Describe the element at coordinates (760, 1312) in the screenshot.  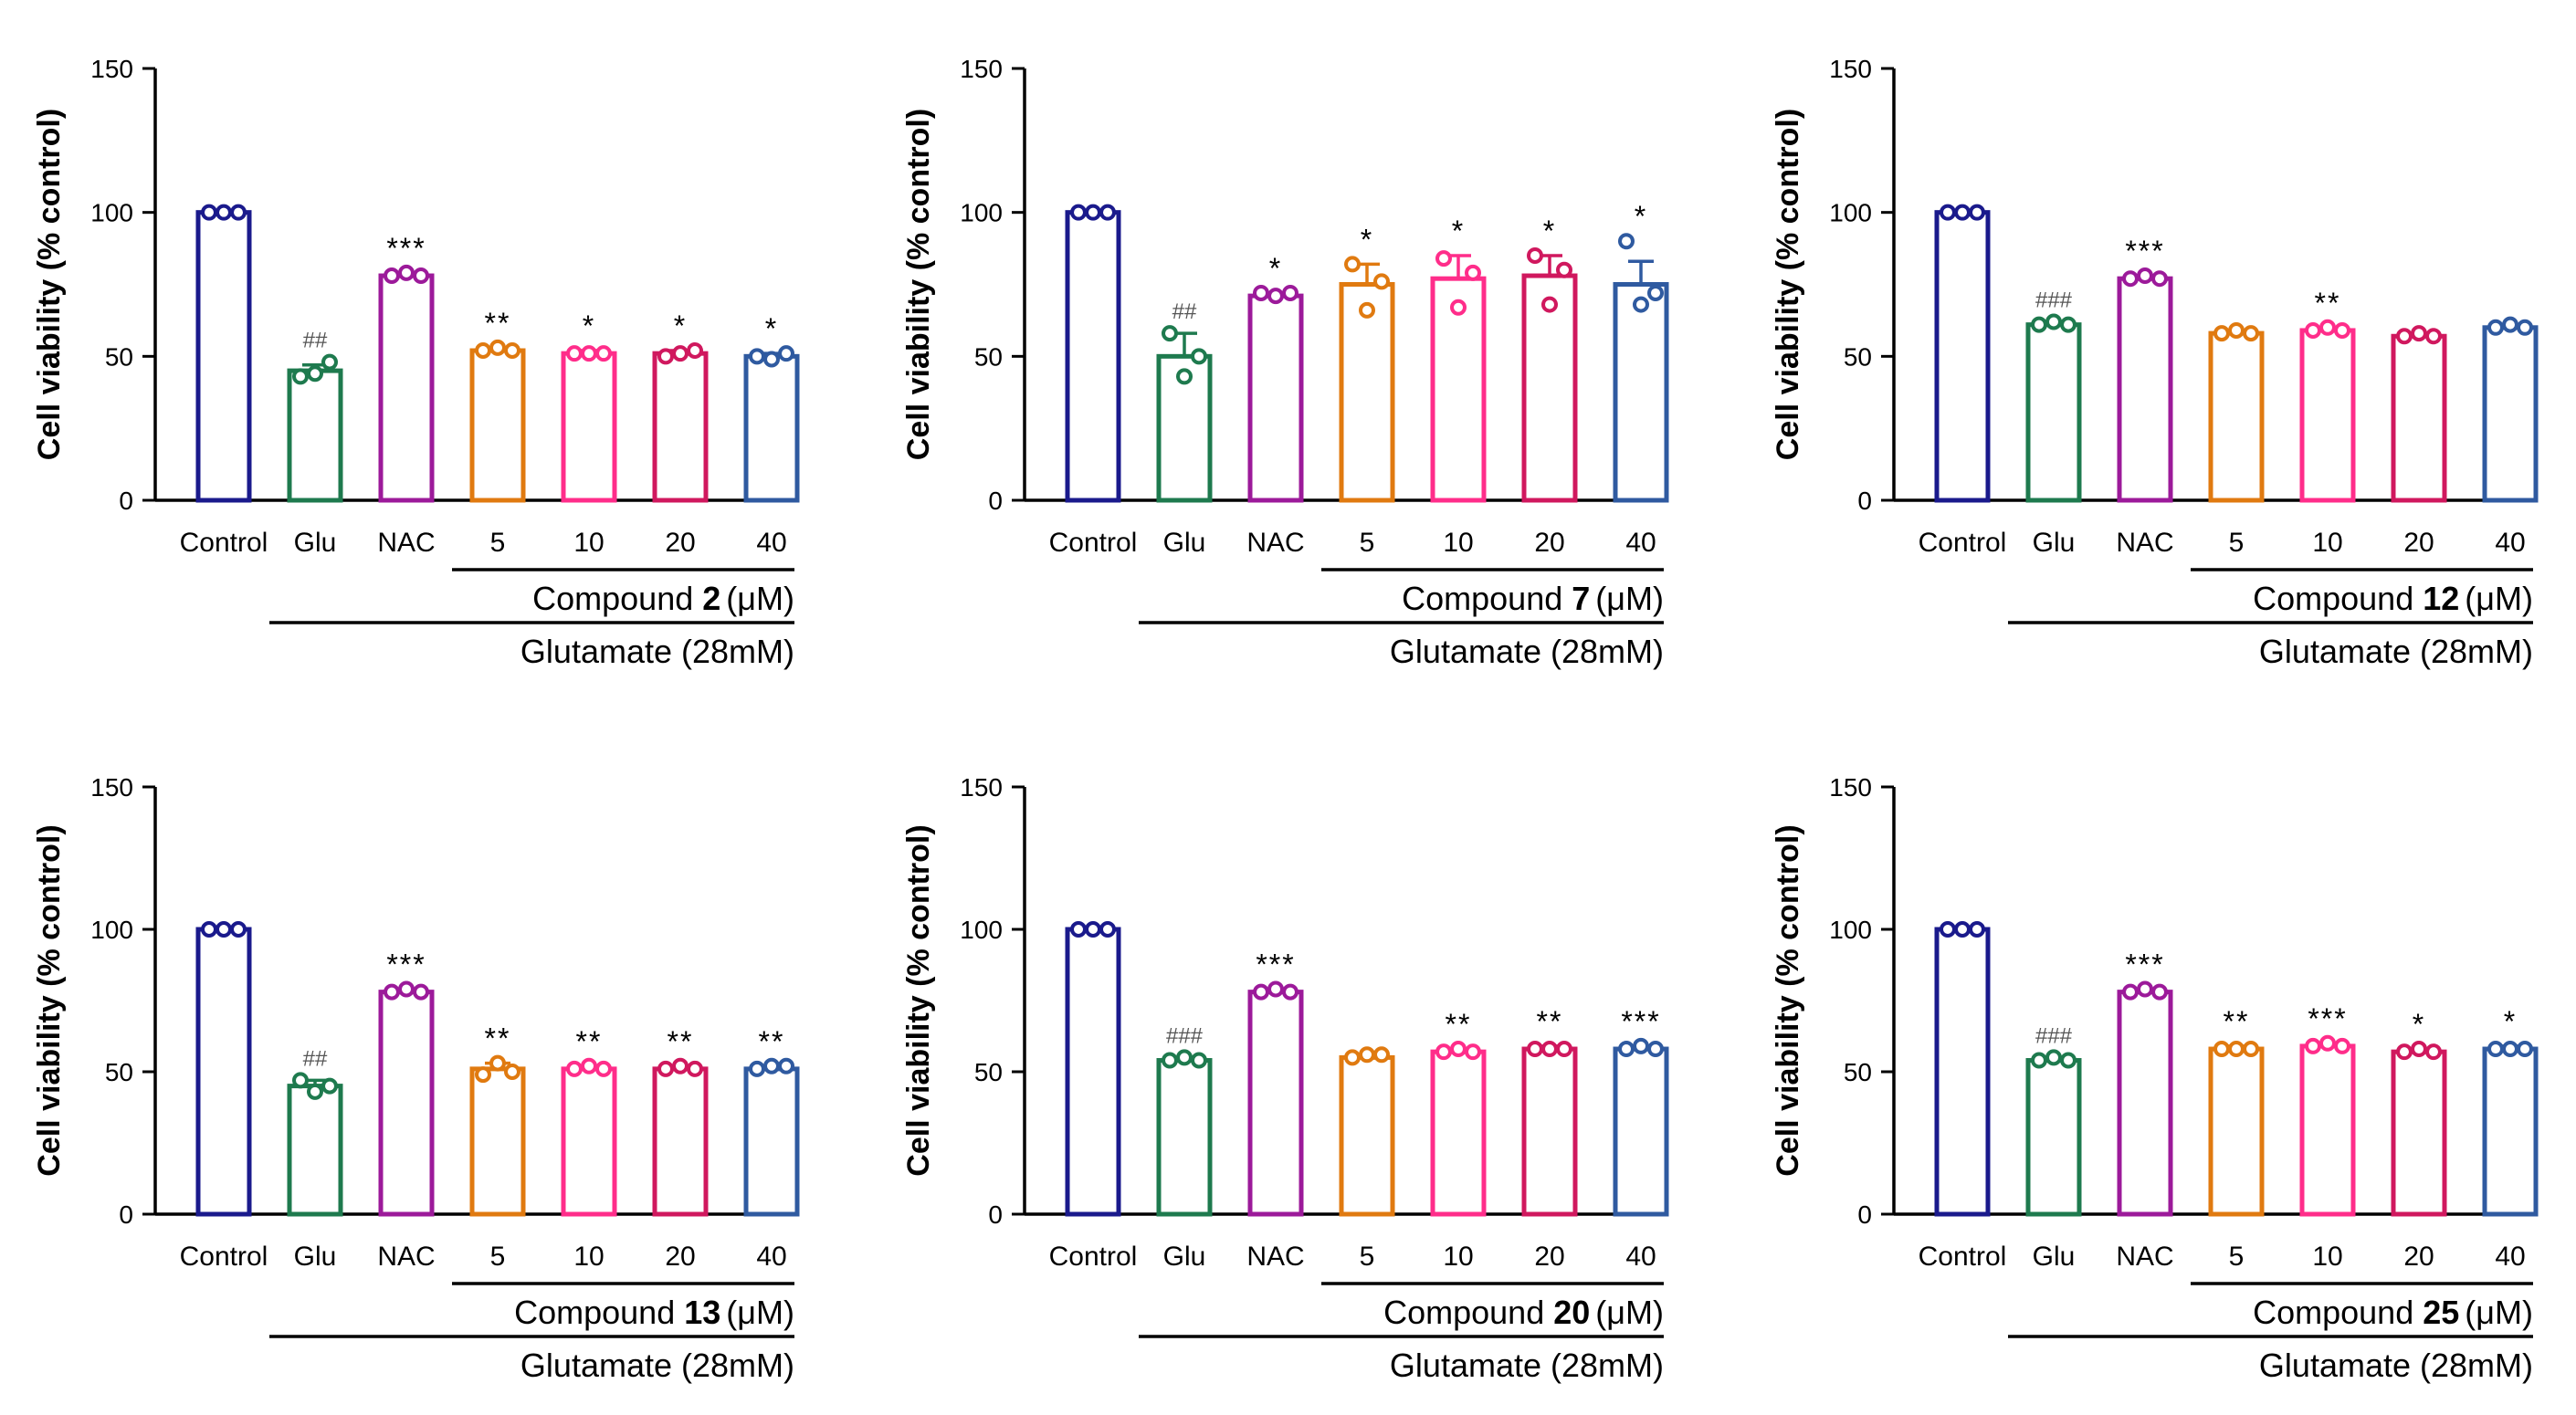
I see `compound-unit: (μM)` at that location.